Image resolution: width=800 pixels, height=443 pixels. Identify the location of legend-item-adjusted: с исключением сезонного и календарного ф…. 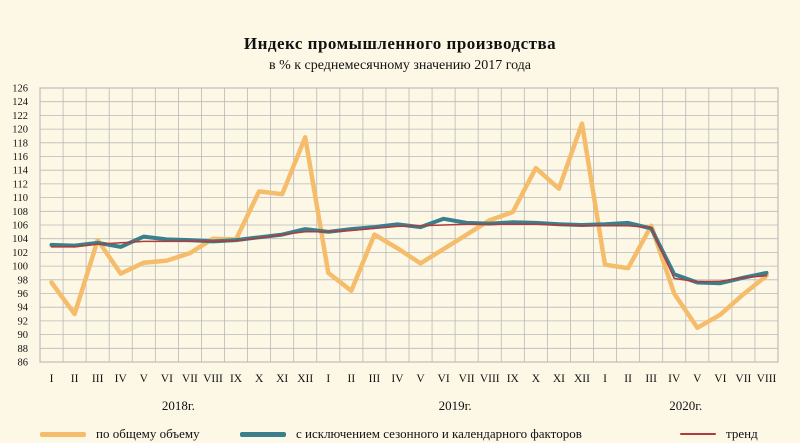
(411, 434).